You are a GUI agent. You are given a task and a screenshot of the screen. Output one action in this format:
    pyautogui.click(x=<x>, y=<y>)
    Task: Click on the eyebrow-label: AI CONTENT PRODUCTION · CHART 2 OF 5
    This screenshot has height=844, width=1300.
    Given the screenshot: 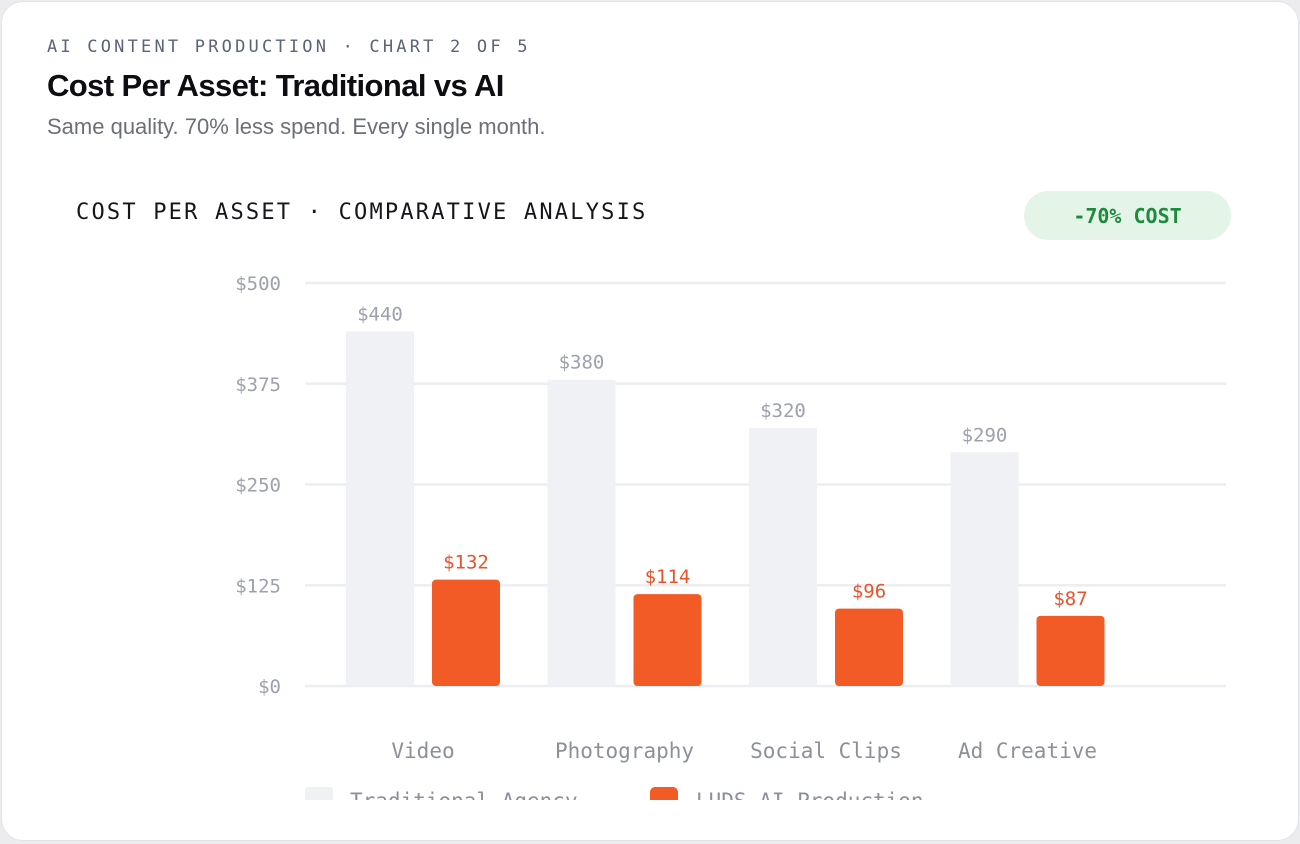 What is the action you would take?
    pyautogui.click(x=289, y=47)
    